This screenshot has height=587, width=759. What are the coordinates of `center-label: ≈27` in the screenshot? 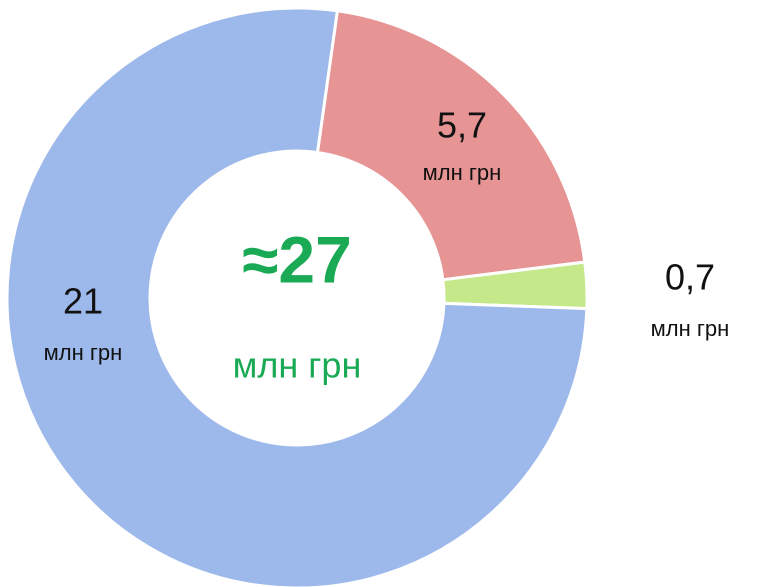 It's located at (297, 259).